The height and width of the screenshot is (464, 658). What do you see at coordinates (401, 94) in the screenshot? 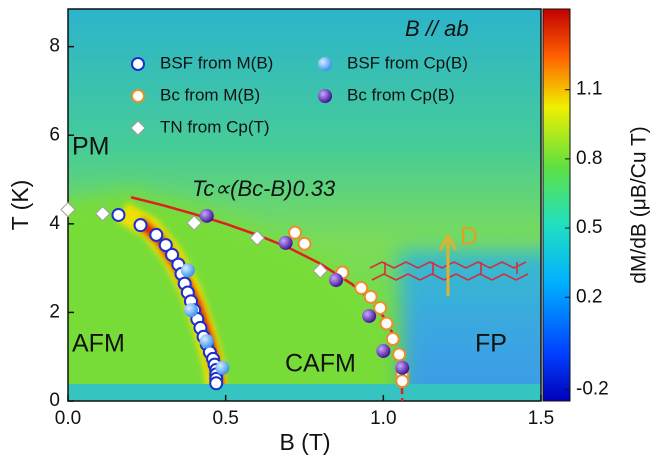
I see `legend-label: Bc from Cp(B)` at bounding box center [401, 94].